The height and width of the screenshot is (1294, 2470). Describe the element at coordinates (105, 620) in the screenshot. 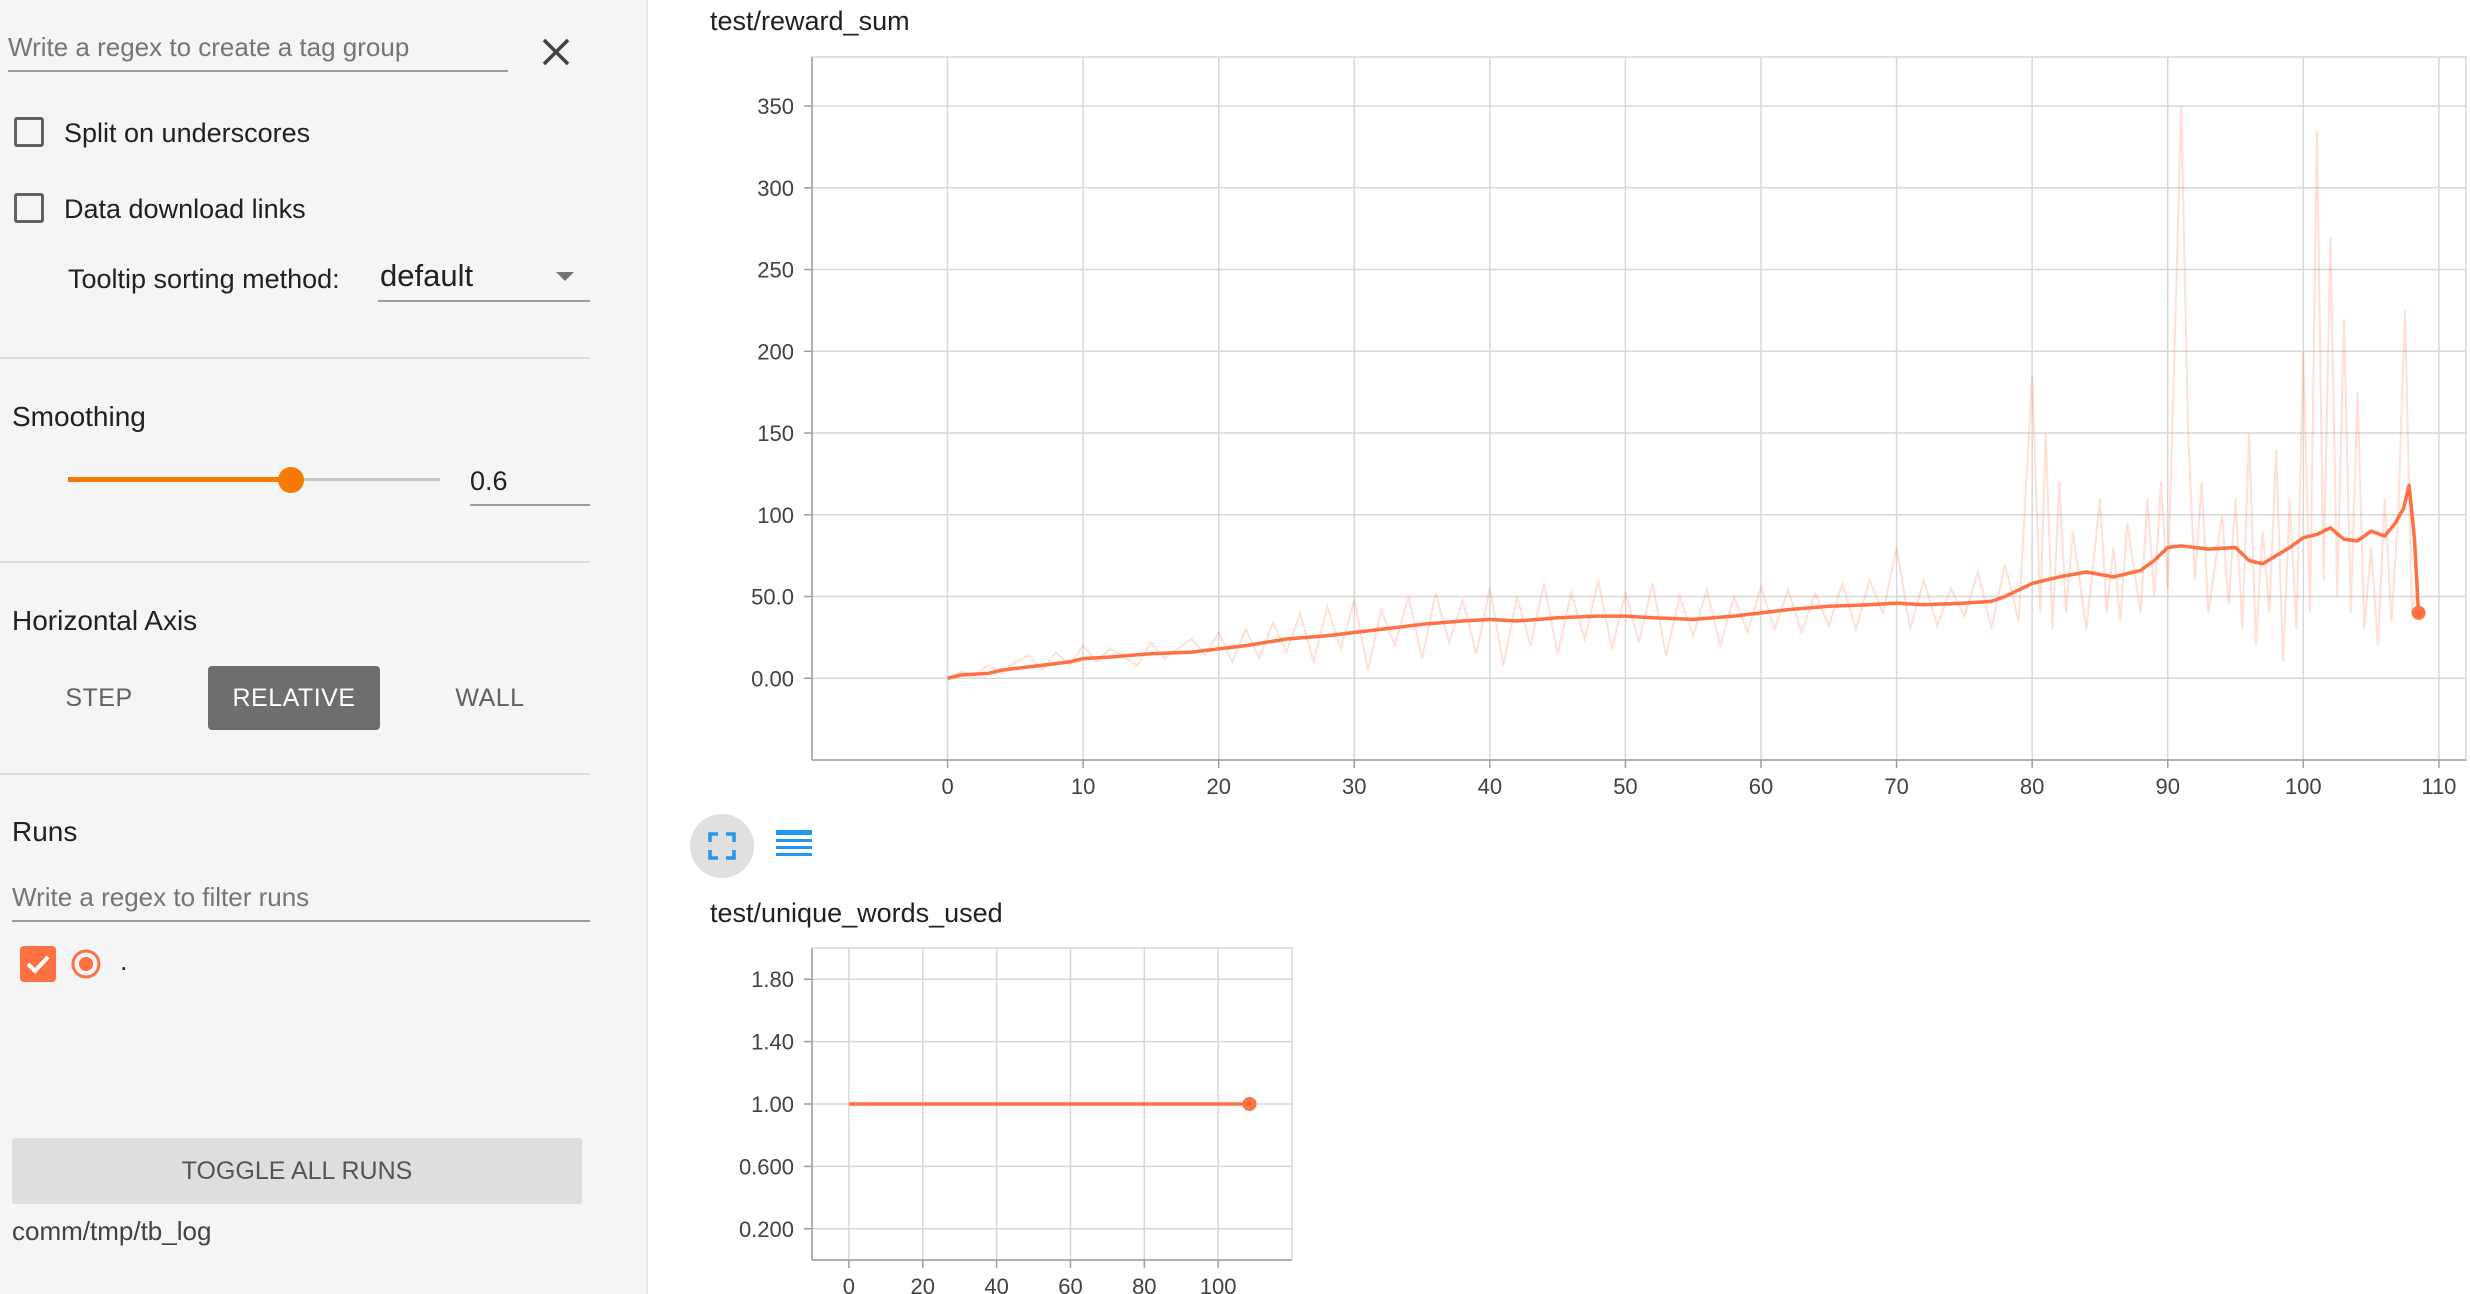

I see `horizontal-axis-title: Horizontal Axis` at that location.